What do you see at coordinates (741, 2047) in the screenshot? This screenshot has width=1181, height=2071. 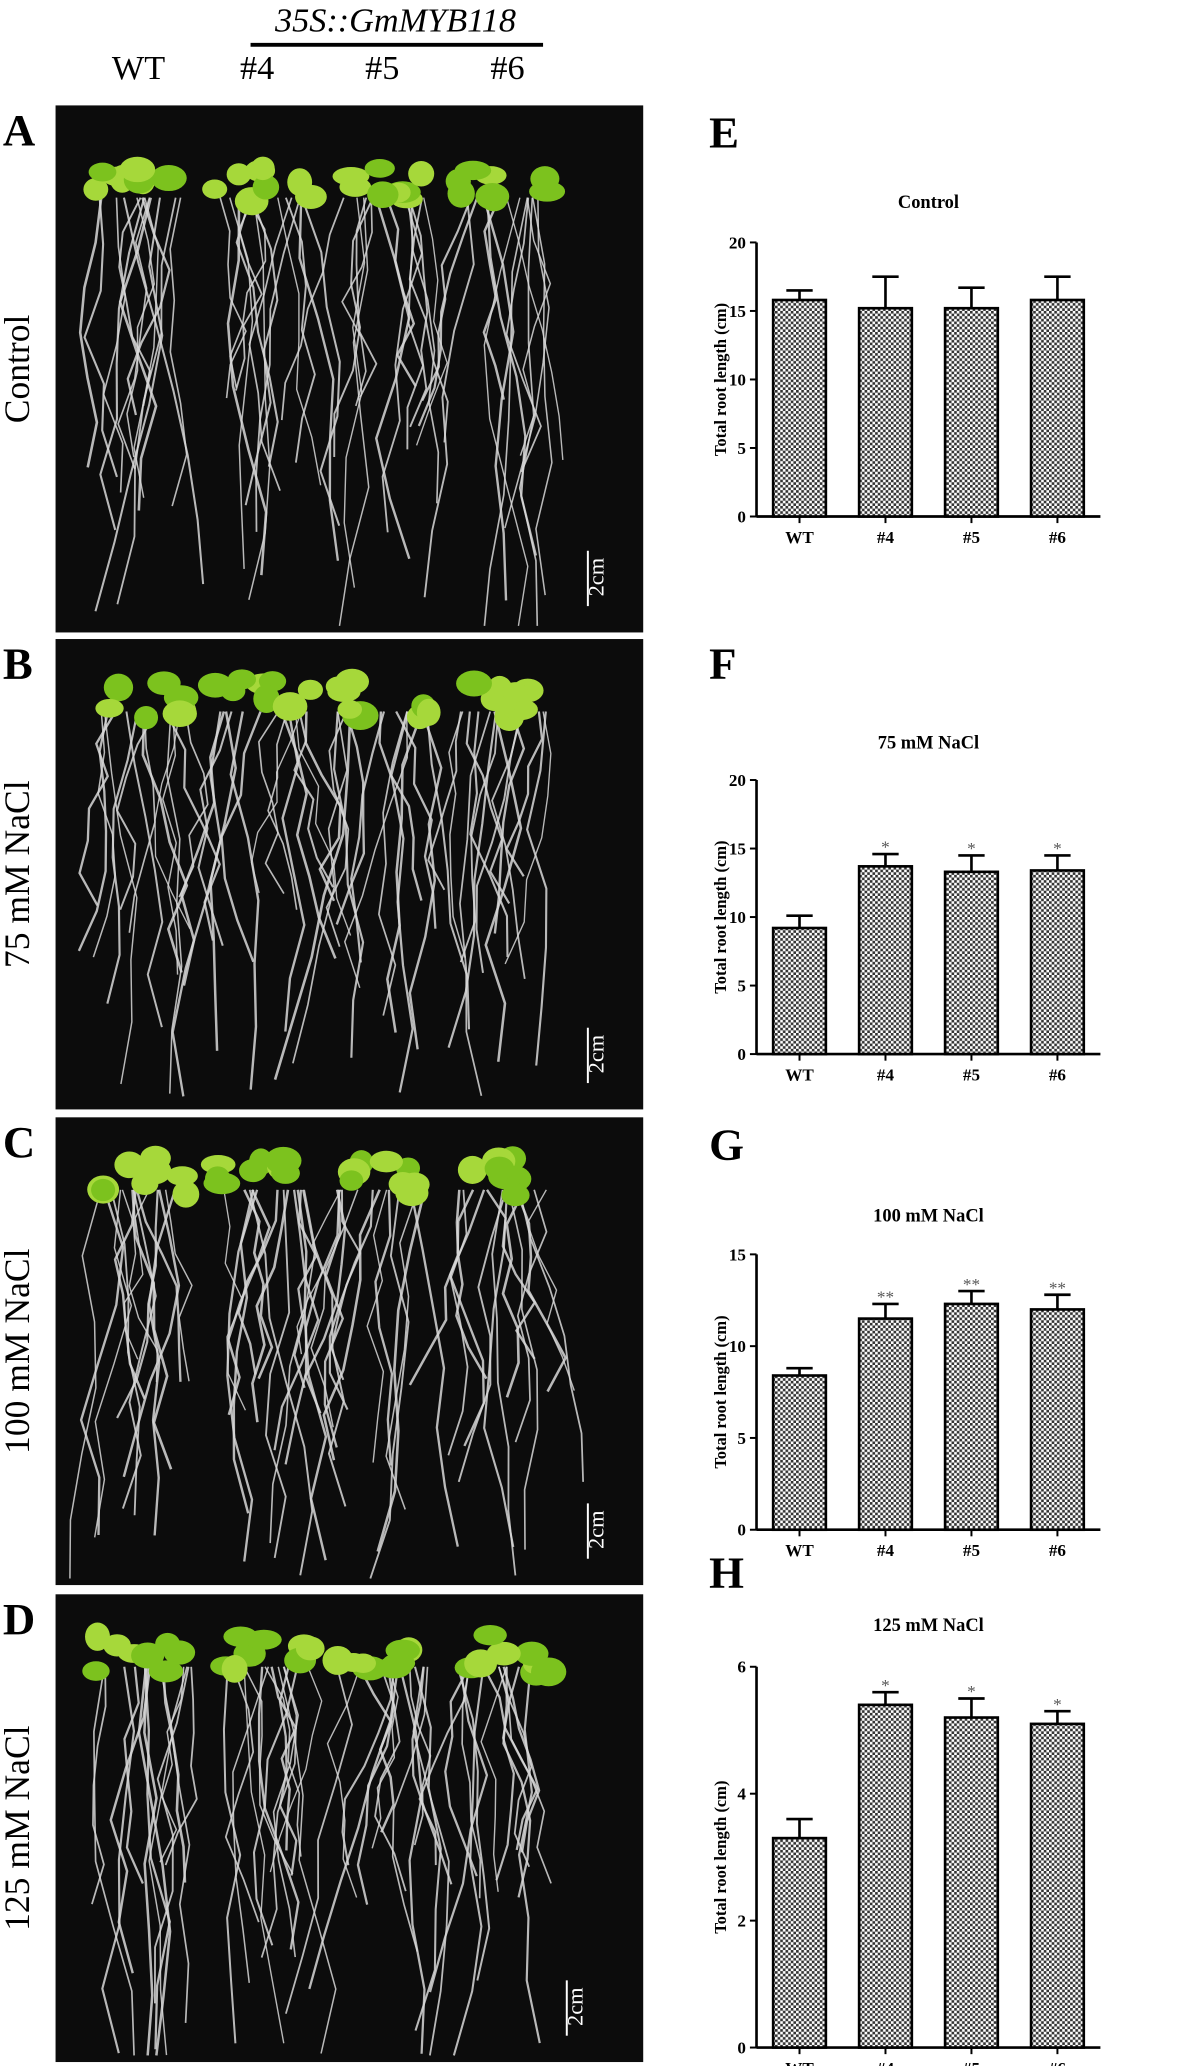 I see `y-tick-label: 0` at bounding box center [741, 2047].